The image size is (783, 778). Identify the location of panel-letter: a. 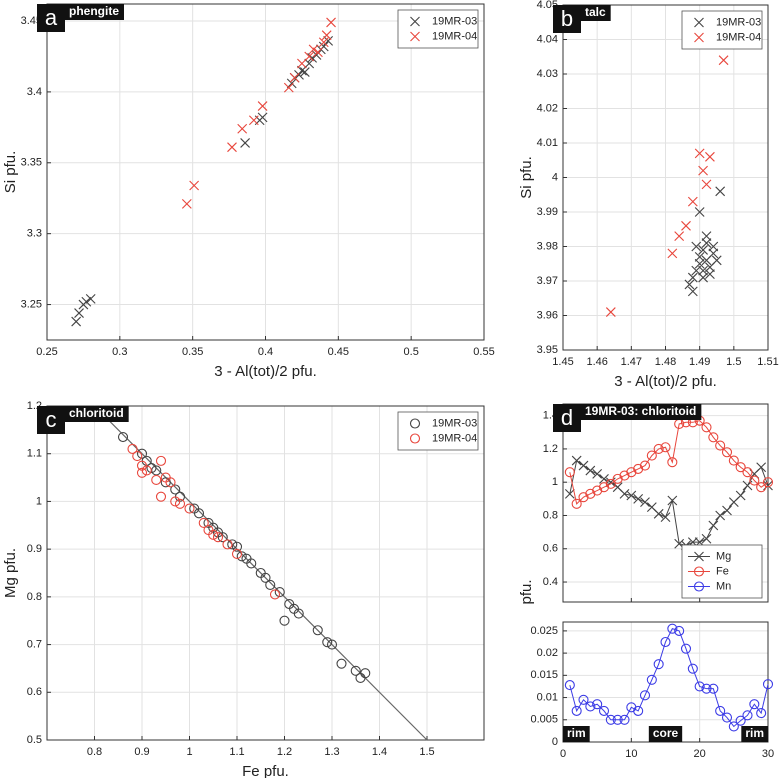
(51, 17).